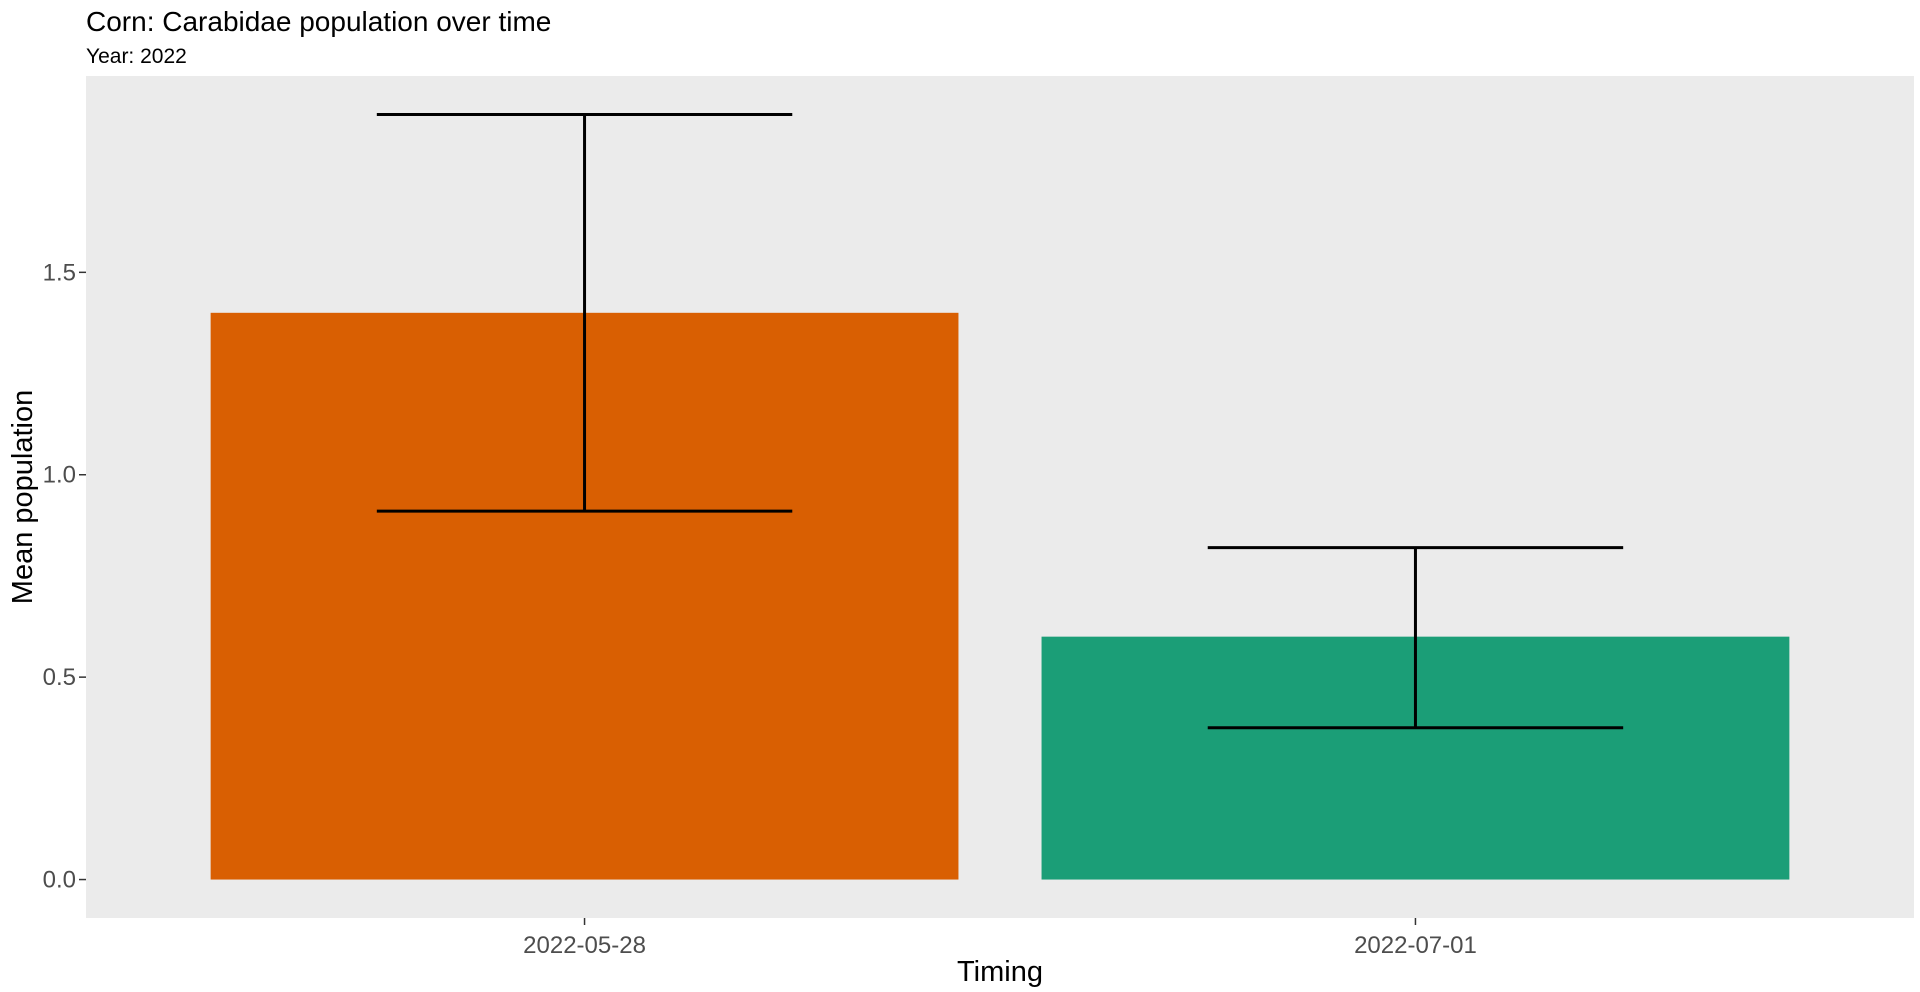 The image size is (1920, 992). Describe the element at coordinates (318, 21) in the screenshot. I see `chart-title: Corn: Carabidae population over time` at that location.